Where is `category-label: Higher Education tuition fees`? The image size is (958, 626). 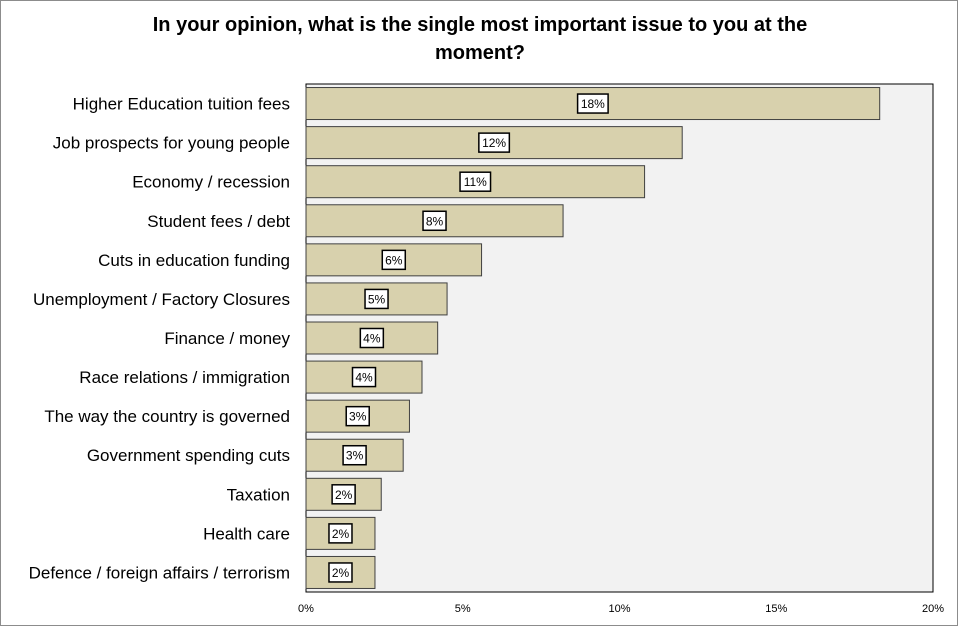 category-label: Higher Education tuition fees is located at coordinates (181, 104).